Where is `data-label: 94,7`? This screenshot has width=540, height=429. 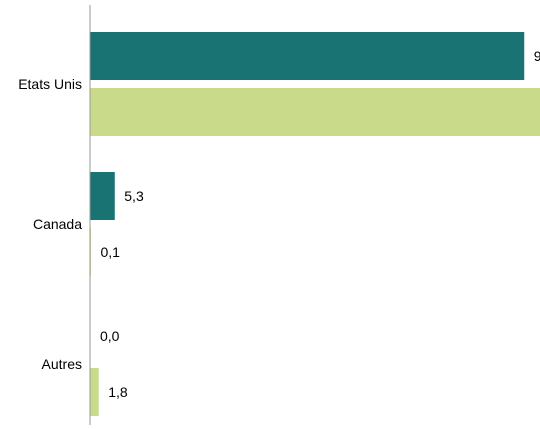 data-label: 94,7 is located at coordinates (537, 56).